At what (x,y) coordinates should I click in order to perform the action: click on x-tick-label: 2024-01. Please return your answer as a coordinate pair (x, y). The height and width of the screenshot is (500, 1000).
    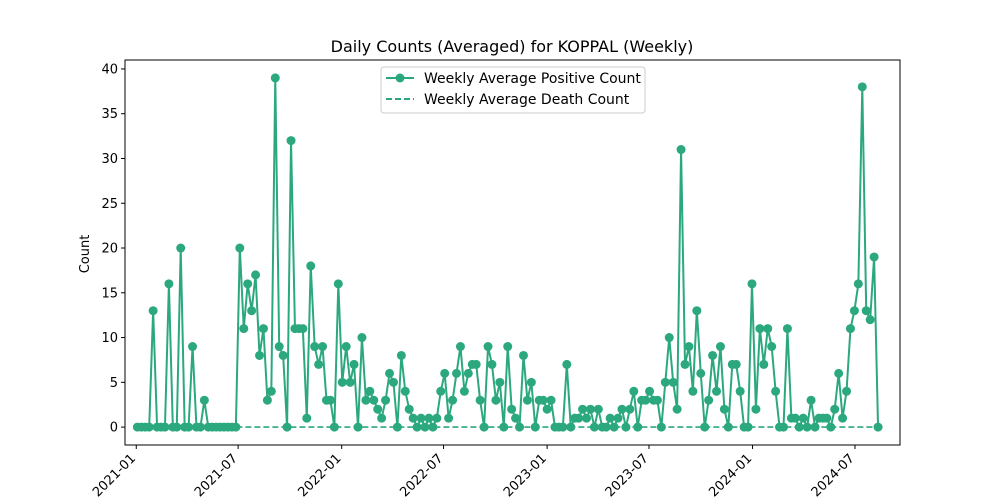
    Looking at the image, I should click on (730, 475).